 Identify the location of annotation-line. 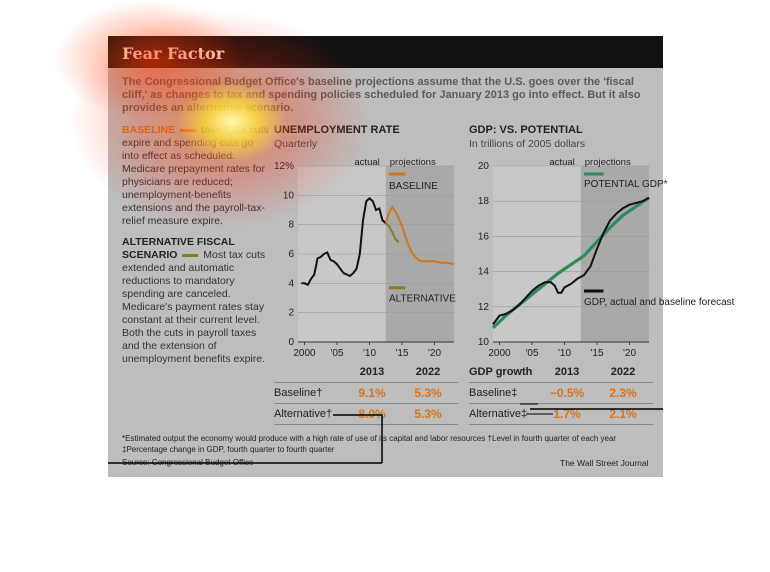
(358, 438).